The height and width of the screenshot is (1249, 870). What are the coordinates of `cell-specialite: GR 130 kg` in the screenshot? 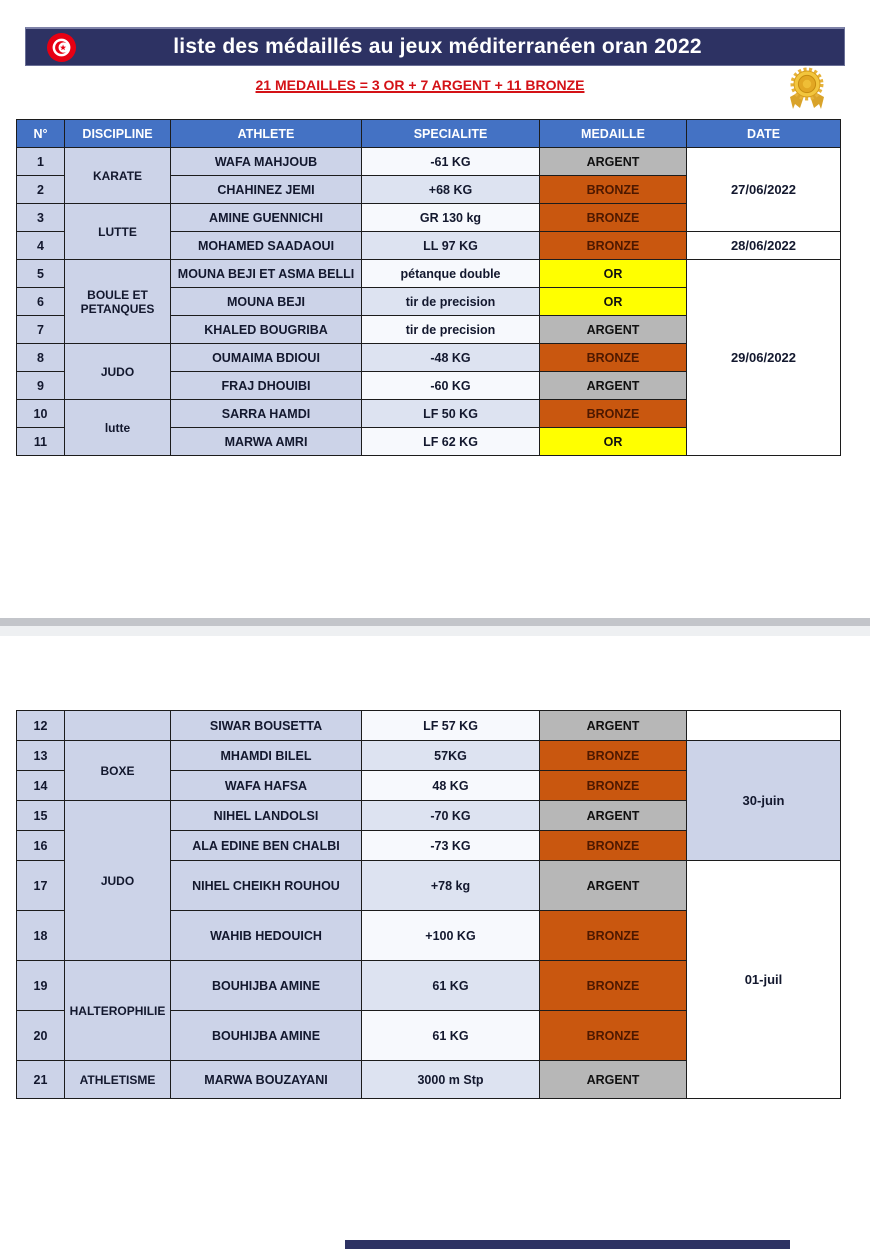 It's located at (450, 217).